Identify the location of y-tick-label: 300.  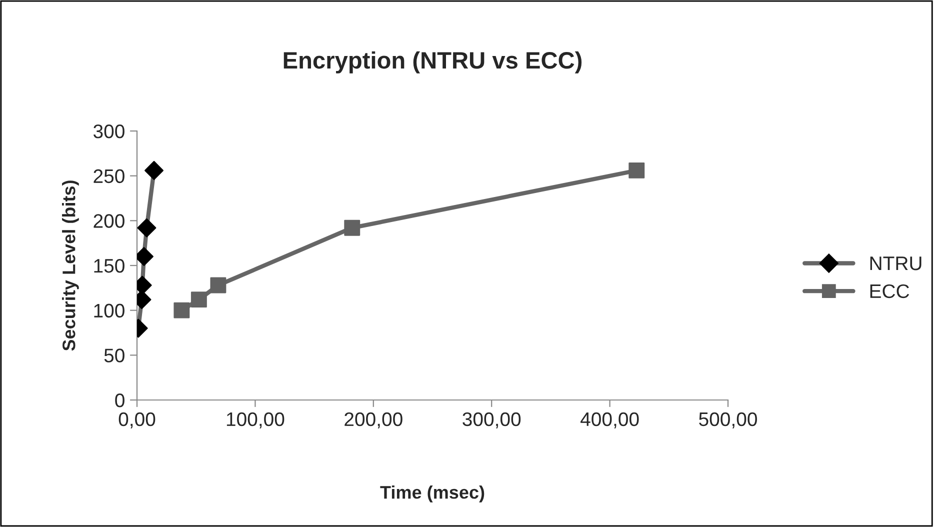
(108, 131).